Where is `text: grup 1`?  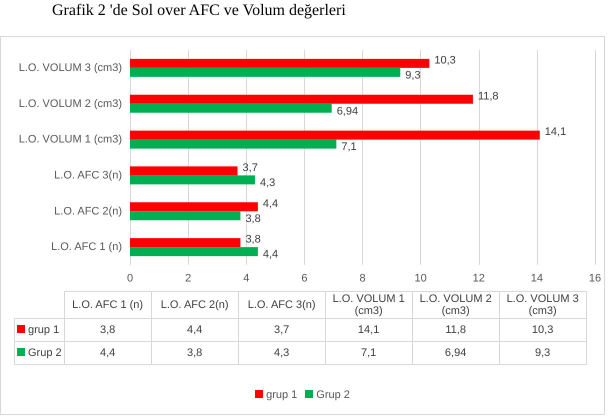
text: grup 1 is located at coordinates (282, 395).